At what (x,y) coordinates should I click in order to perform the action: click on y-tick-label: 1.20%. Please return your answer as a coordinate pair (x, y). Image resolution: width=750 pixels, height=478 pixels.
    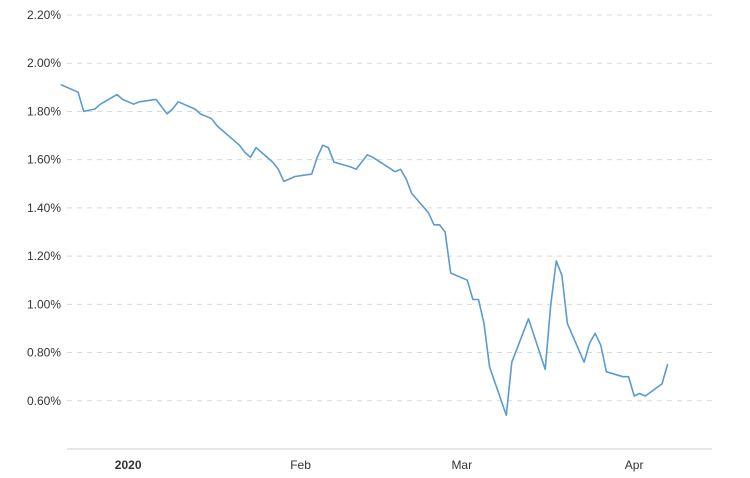
    Looking at the image, I should click on (44, 256).